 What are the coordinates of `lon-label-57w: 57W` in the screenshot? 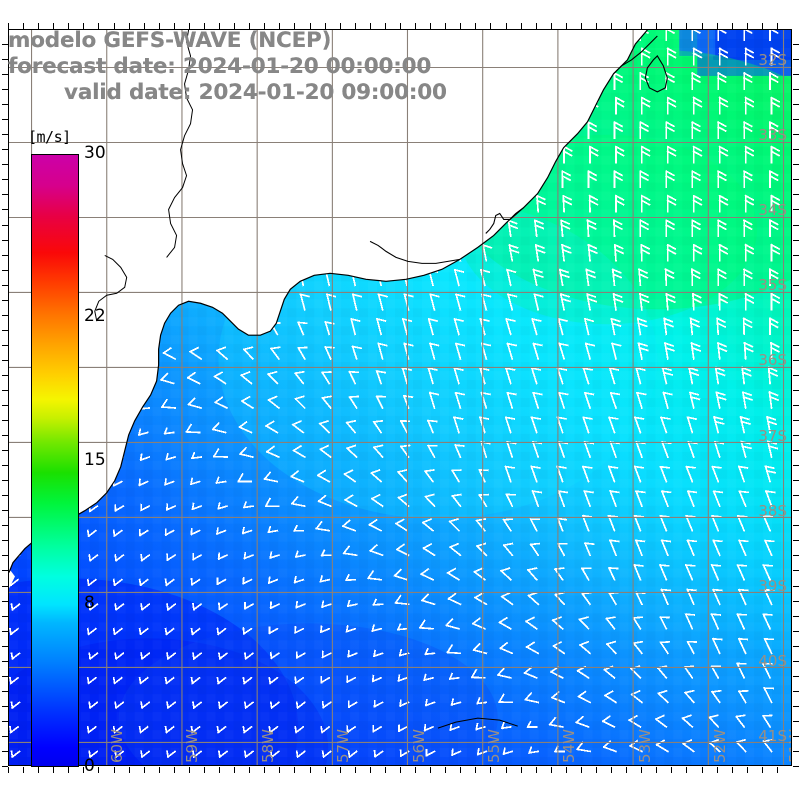 It's located at (343, 746).